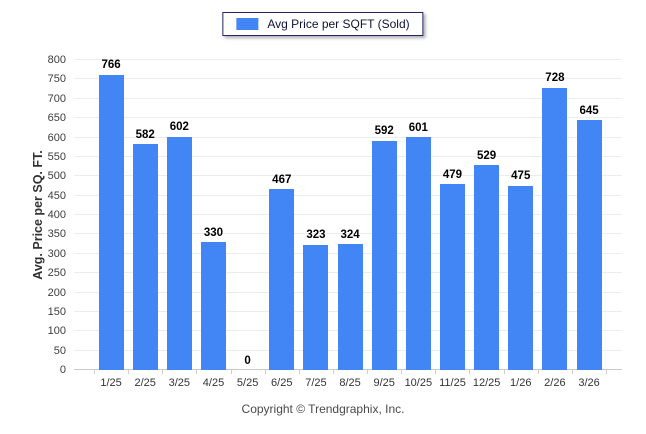 Image resolution: width=646 pixels, height=434 pixels. I want to click on bar-slot: 479 11/25, so click(452, 224).